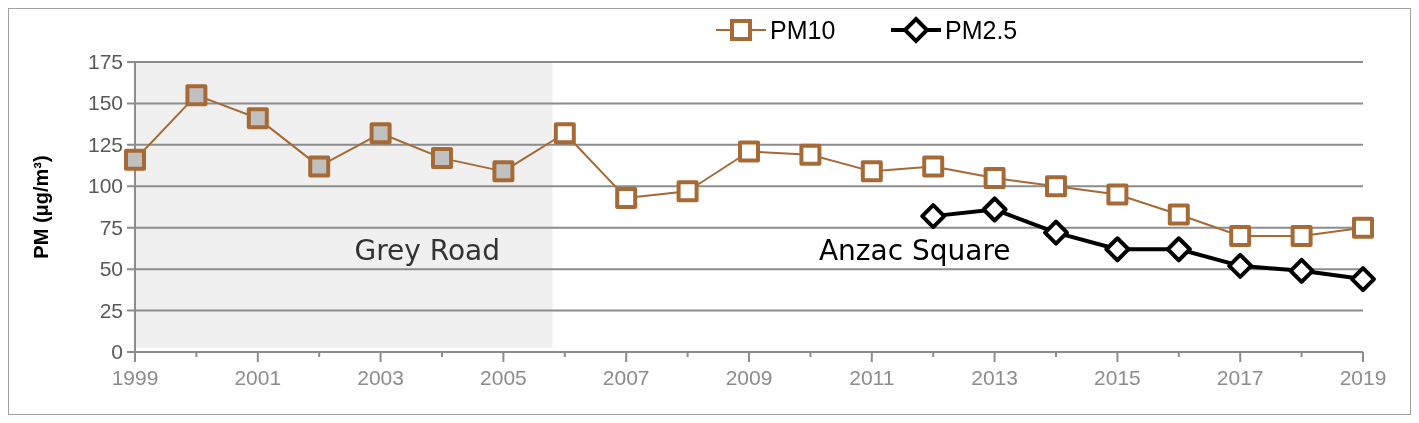 The height and width of the screenshot is (423, 1419). I want to click on x-tick-label: 2015, so click(1117, 377).